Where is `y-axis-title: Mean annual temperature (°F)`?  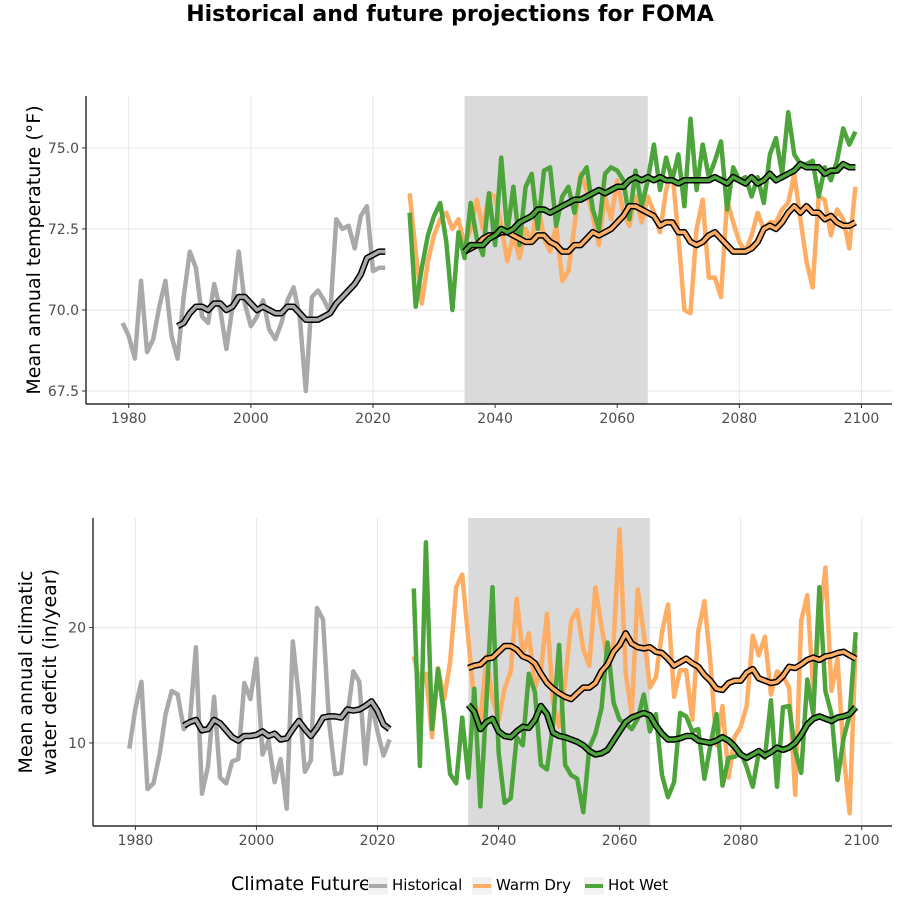 y-axis-title: Mean annual temperature (°F) is located at coordinates (34, 249).